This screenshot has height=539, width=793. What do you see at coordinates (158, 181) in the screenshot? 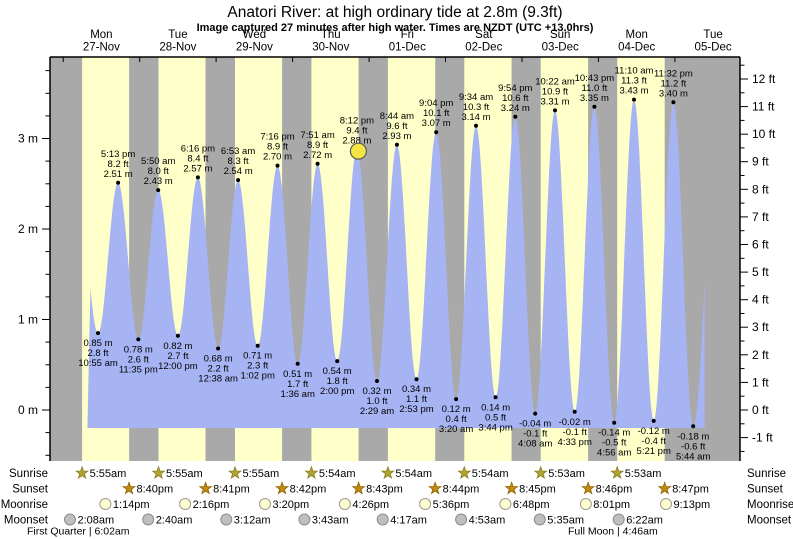
I see `high-tide-meters: 2.43 m` at bounding box center [158, 181].